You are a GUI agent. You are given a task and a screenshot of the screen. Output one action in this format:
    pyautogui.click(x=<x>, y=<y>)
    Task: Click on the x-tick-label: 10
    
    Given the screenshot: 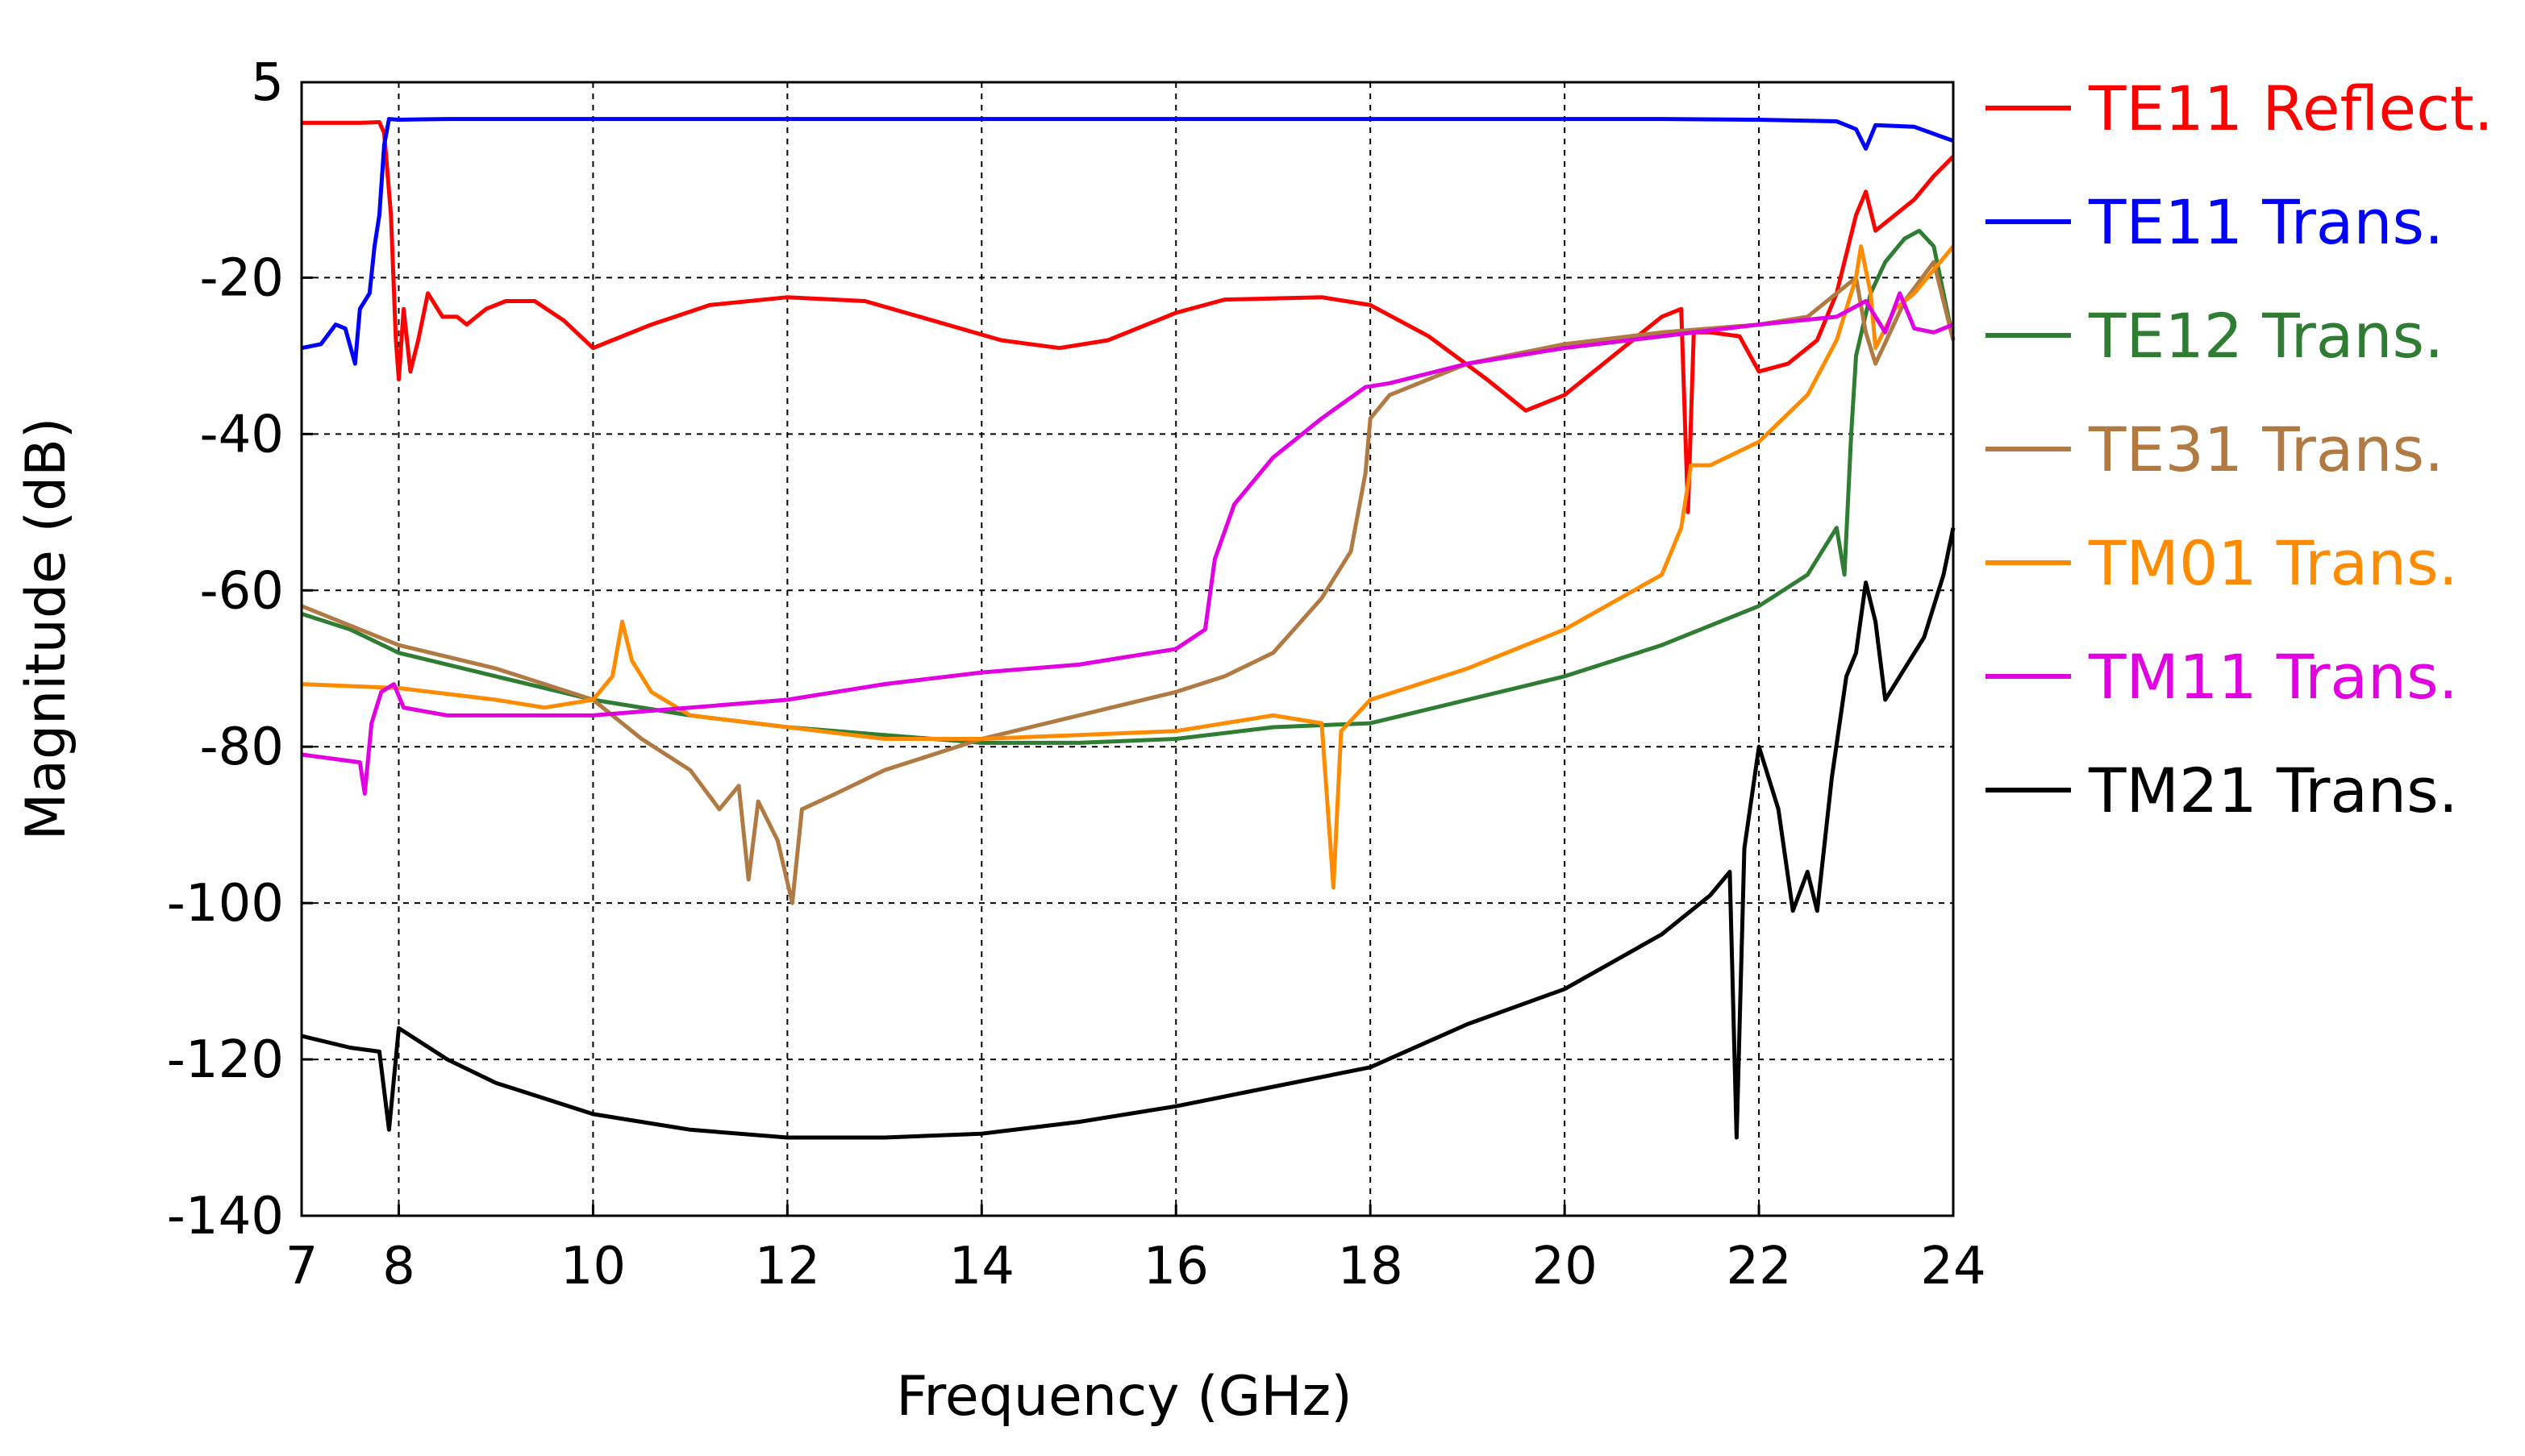 What is the action you would take?
    pyautogui.click(x=593, y=1266)
    